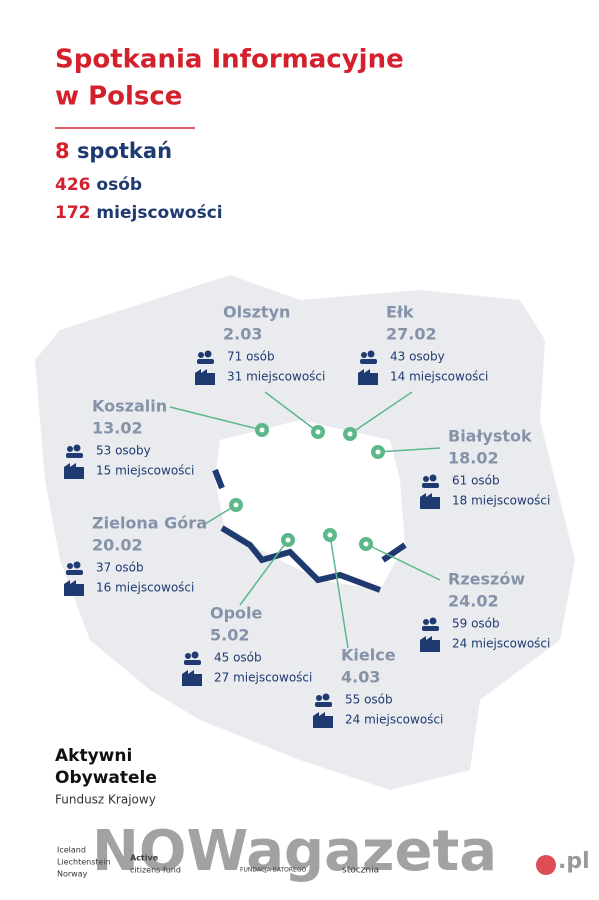  I want to click on stat-number: 426, so click(73, 185).